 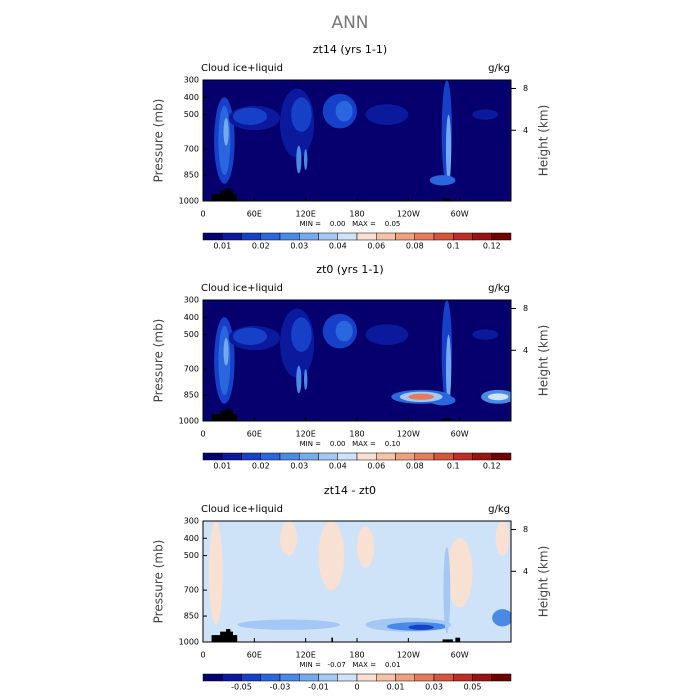 I want to click on colorbar-label: -0.05, so click(x=241, y=687).